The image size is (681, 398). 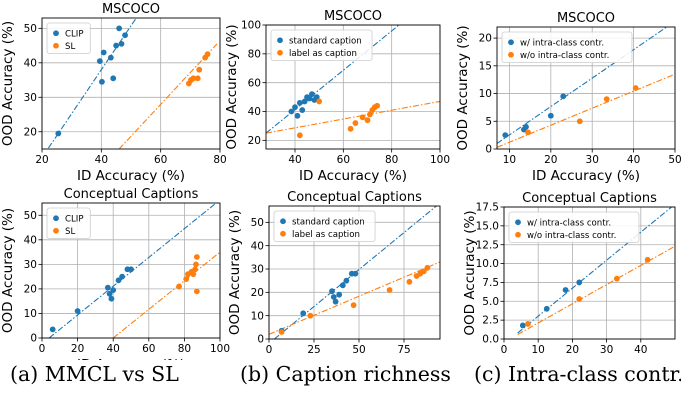 I want to click on x-tick-label: 100, so click(x=440, y=160).